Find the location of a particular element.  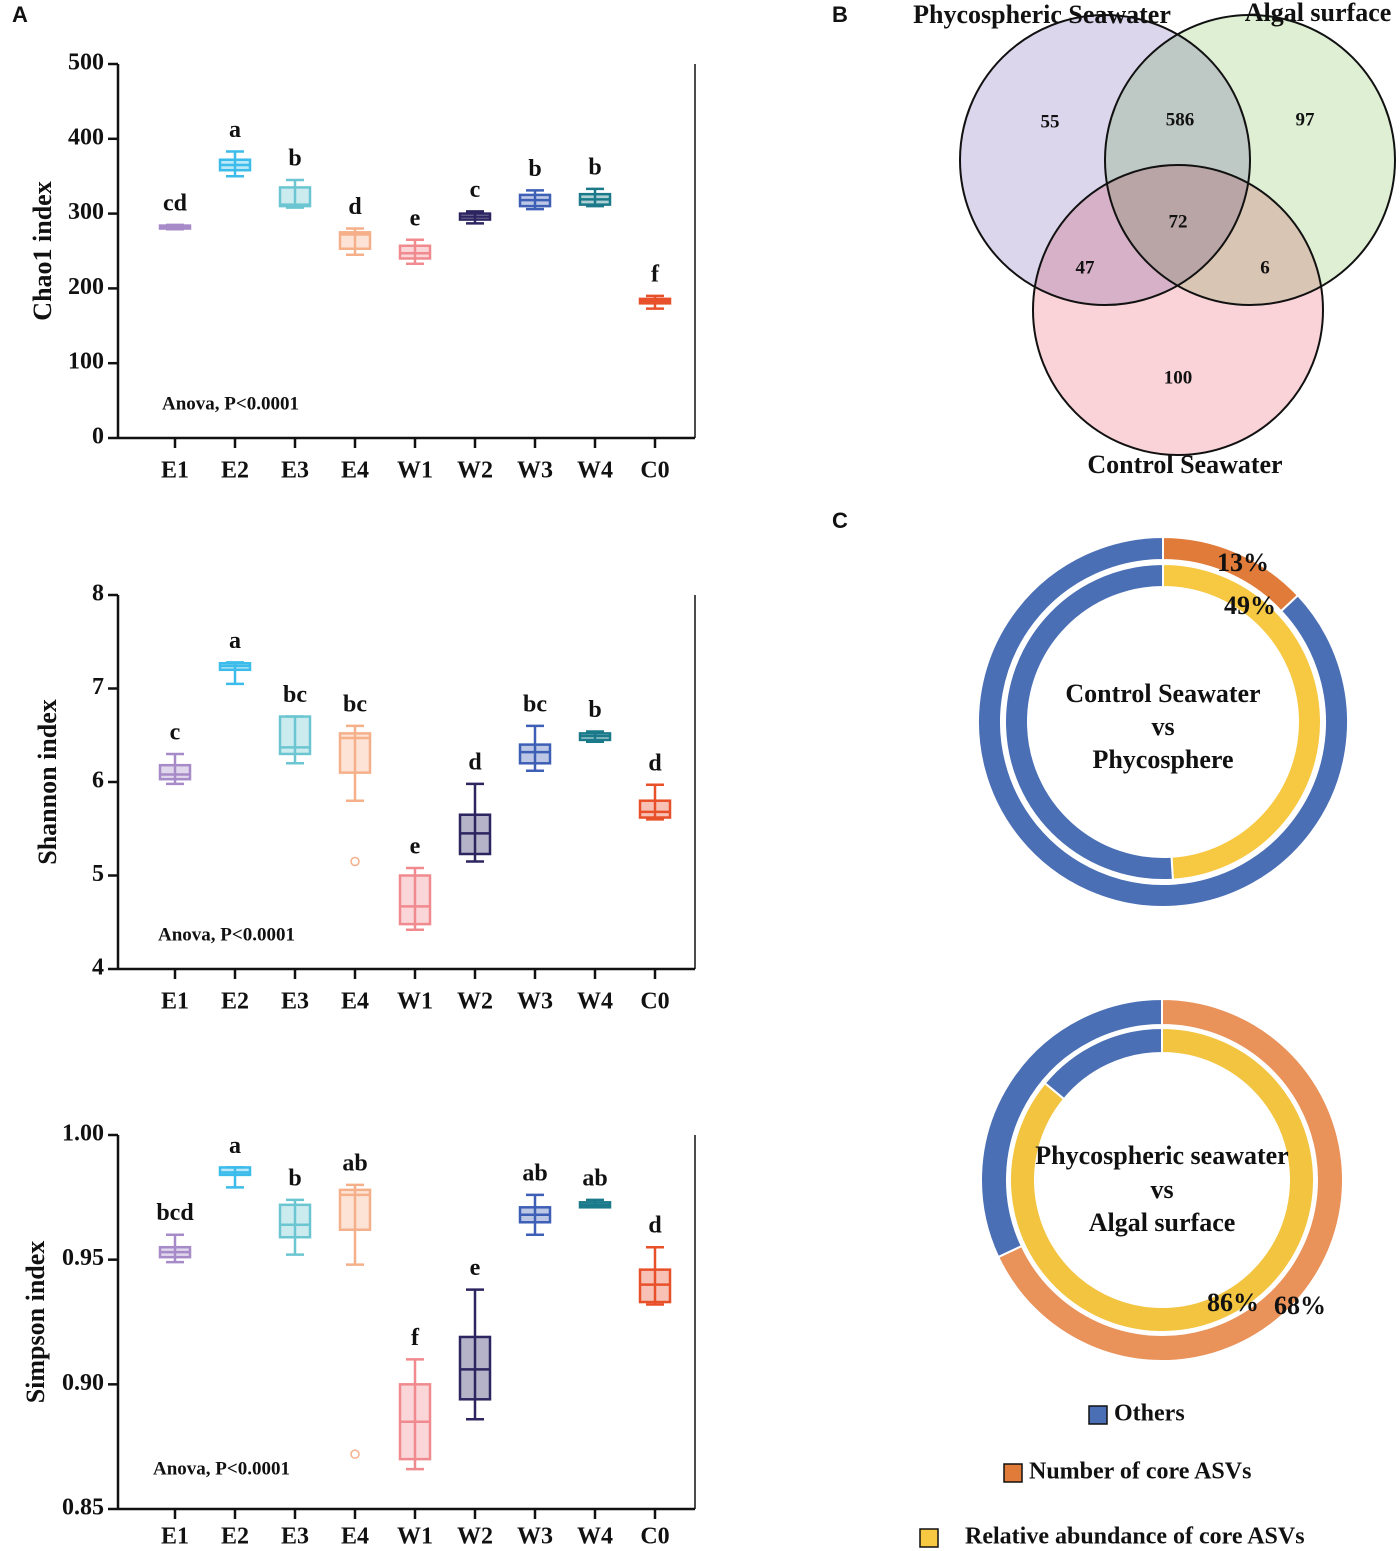

legend-label: Number of core ASVs is located at coordinates (1140, 1472).